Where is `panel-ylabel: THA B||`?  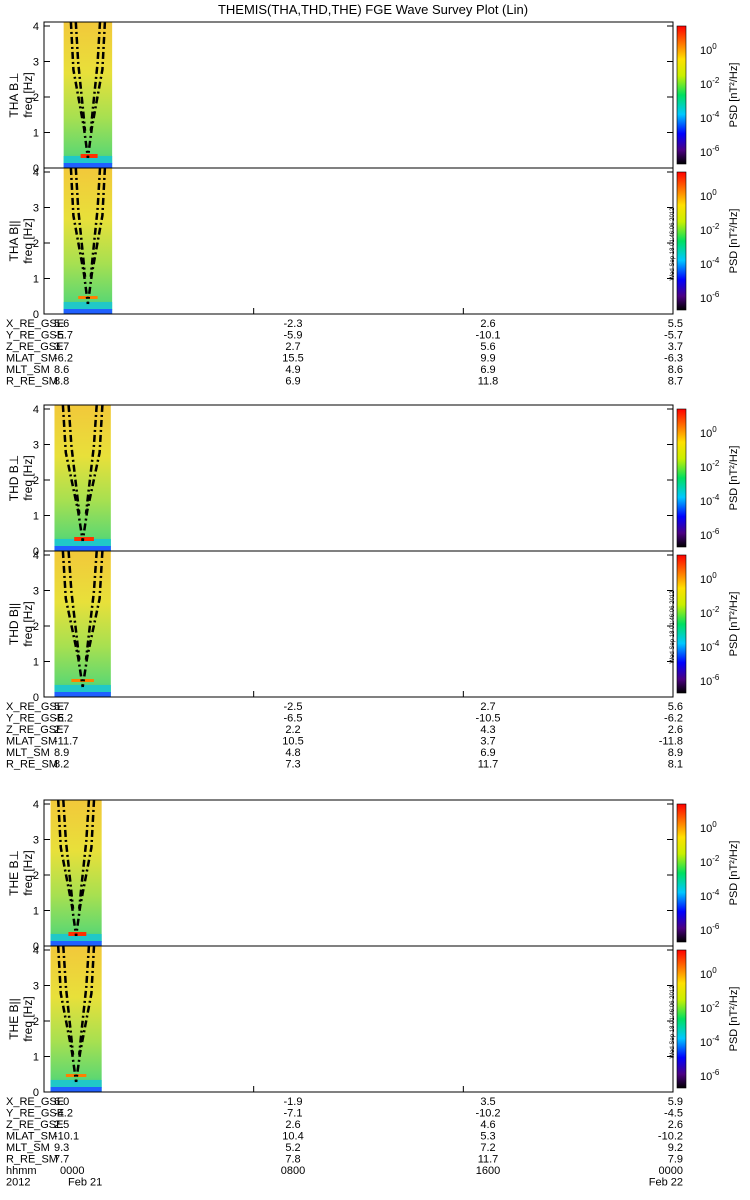 panel-ylabel: THA B|| is located at coordinates (14, 241).